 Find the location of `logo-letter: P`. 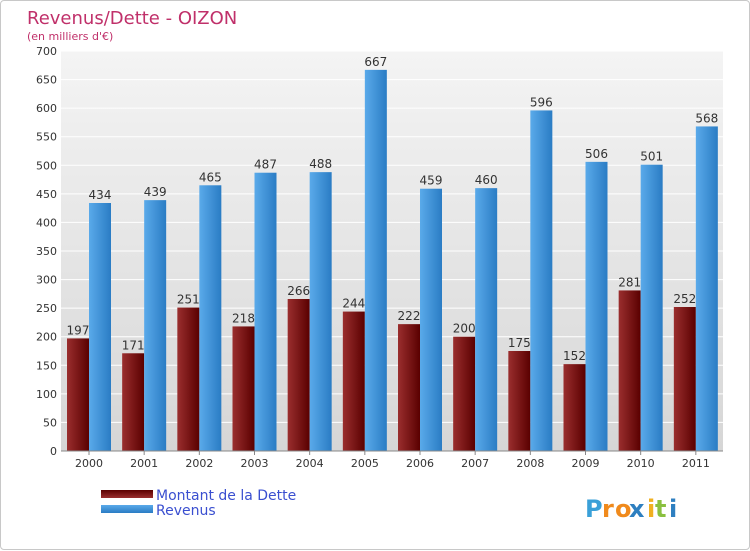

logo-letter: P is located at coordinates (594, 509).